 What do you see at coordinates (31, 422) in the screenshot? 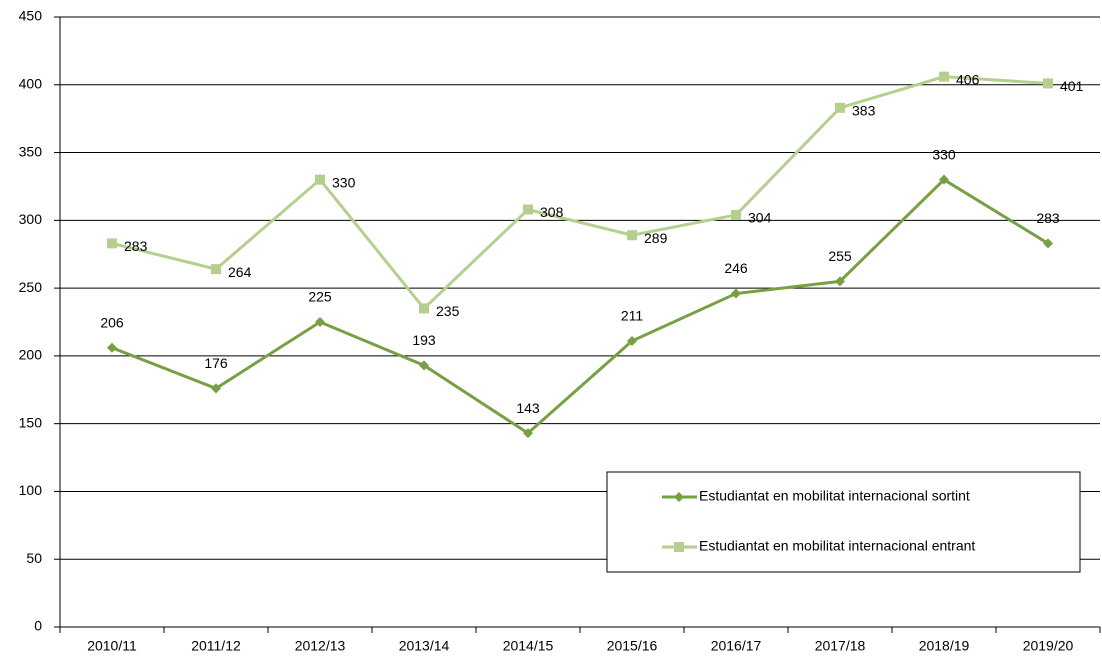
I see `y-tick-label: 150` at bounding box center [31, 422].